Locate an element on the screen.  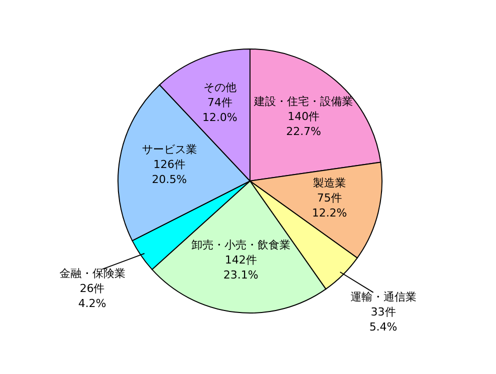
data-label: 33件 5.4% is located at coordinates (383, 319).